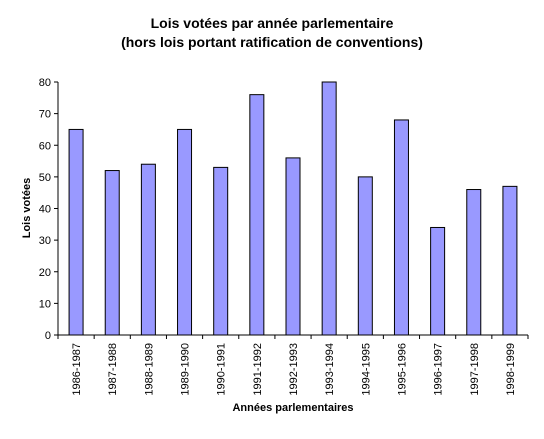  What do you see at coordinates (45, 146) in the screenshot?
I see `y-tick-label: 60` at bounding box center [45, 146].